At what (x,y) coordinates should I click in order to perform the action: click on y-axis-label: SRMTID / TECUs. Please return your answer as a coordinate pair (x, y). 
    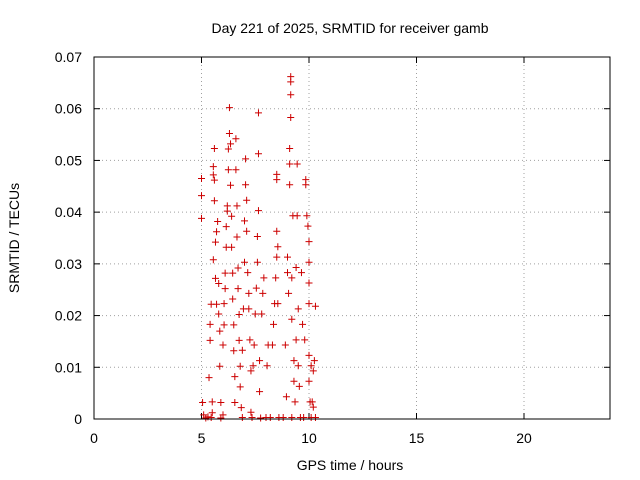
    Looking at the image, I should click on (14, 238).